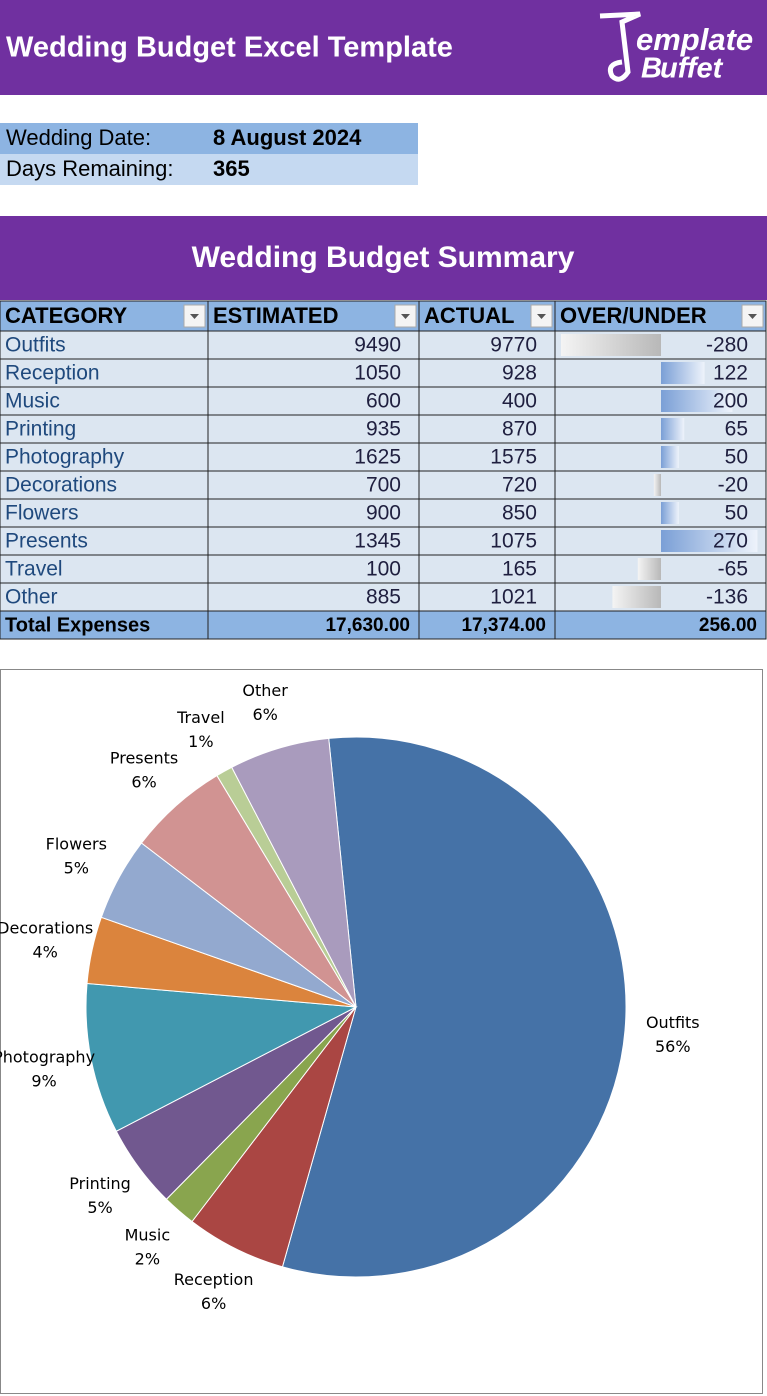 This screenshot has height=1396, width=767. I want to click on info-label: Days Remaining:, so click(90, 168).